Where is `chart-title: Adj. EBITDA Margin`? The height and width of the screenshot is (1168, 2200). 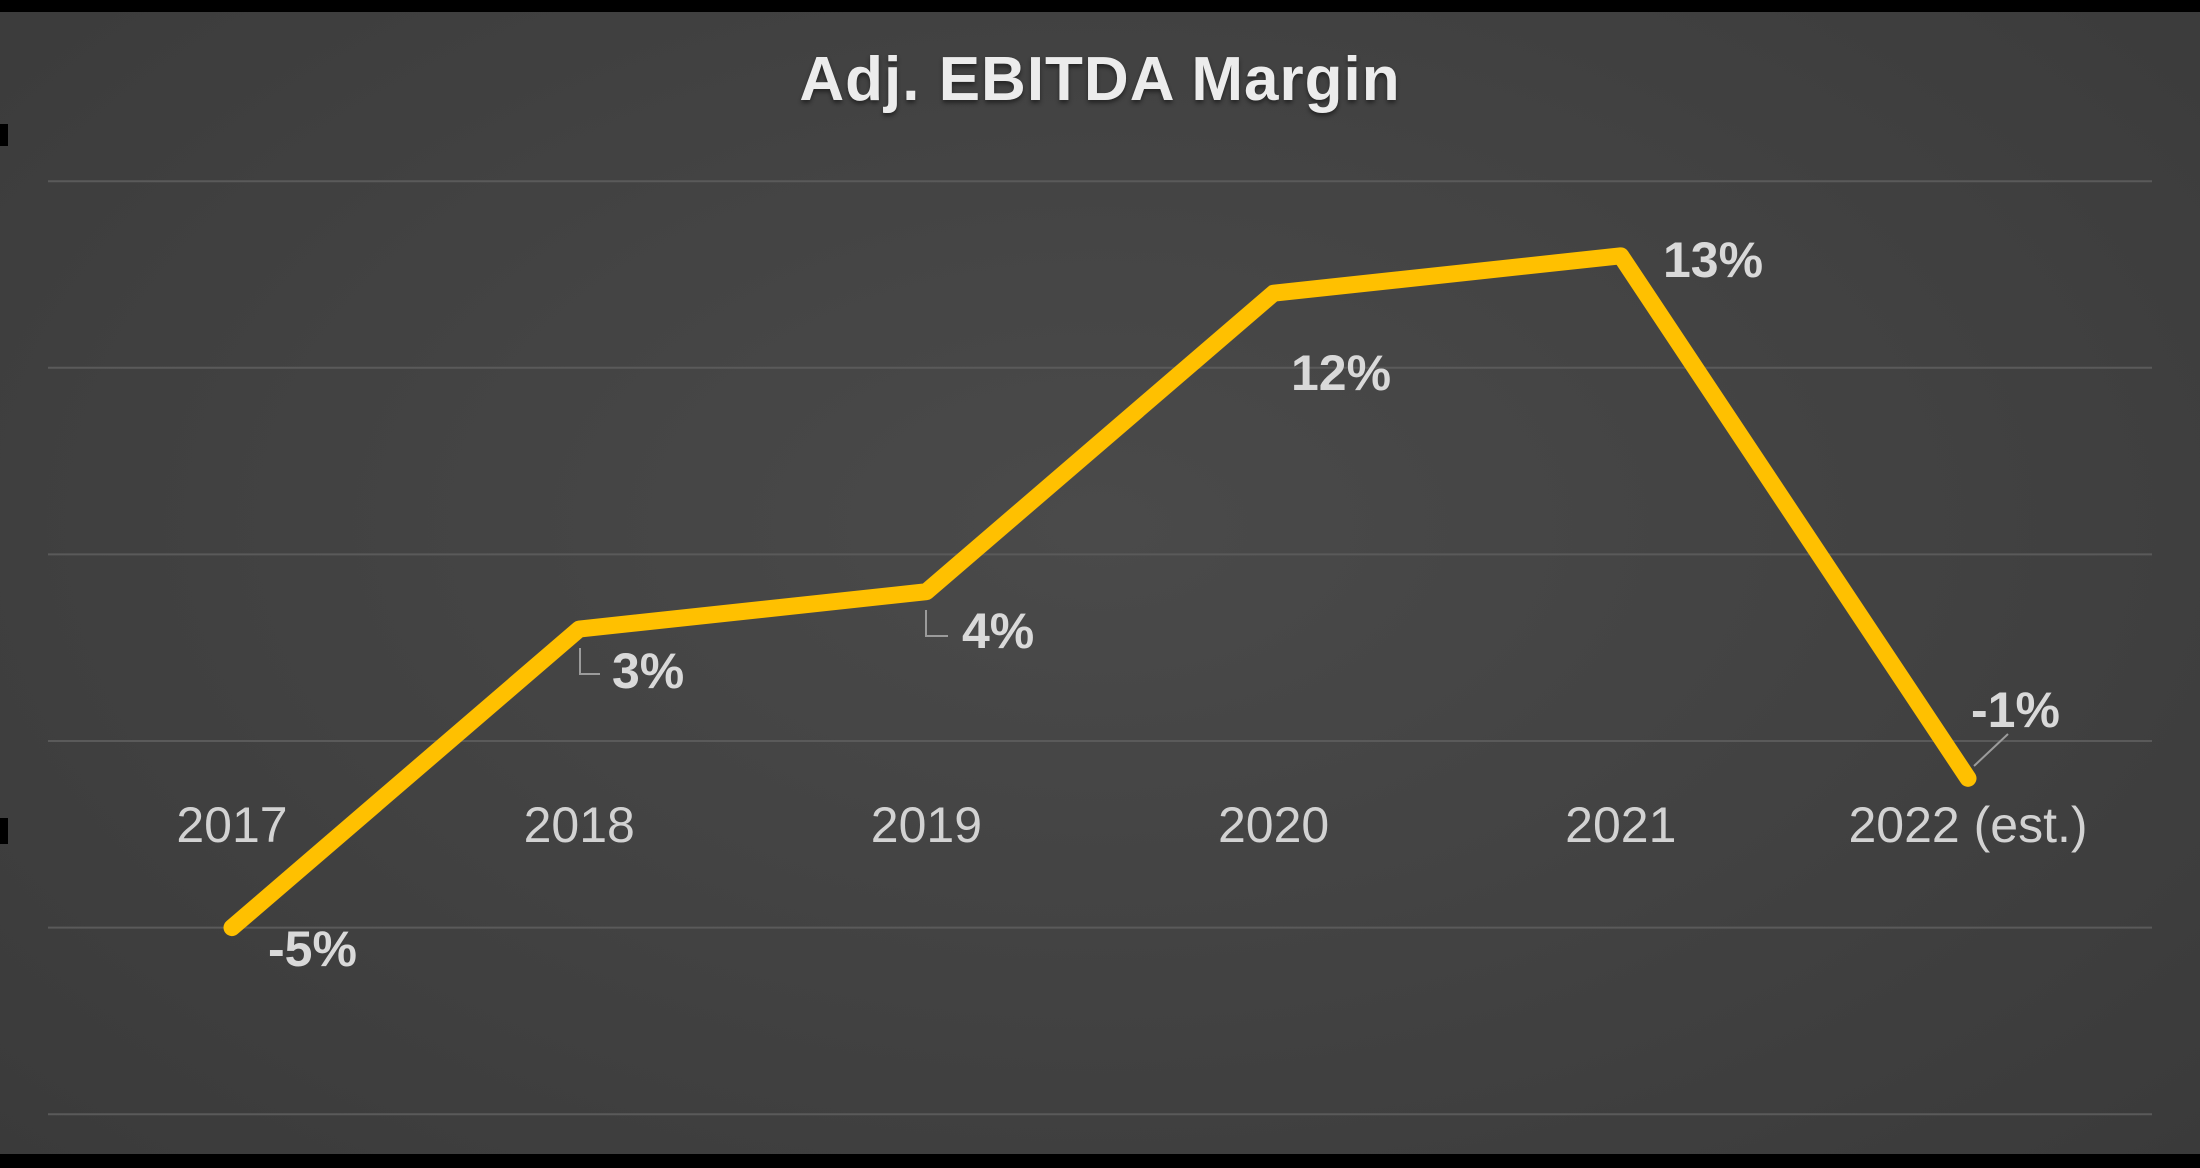
chart-title: Adj. EBITDA Margin is located at coordinates (1100, 79).